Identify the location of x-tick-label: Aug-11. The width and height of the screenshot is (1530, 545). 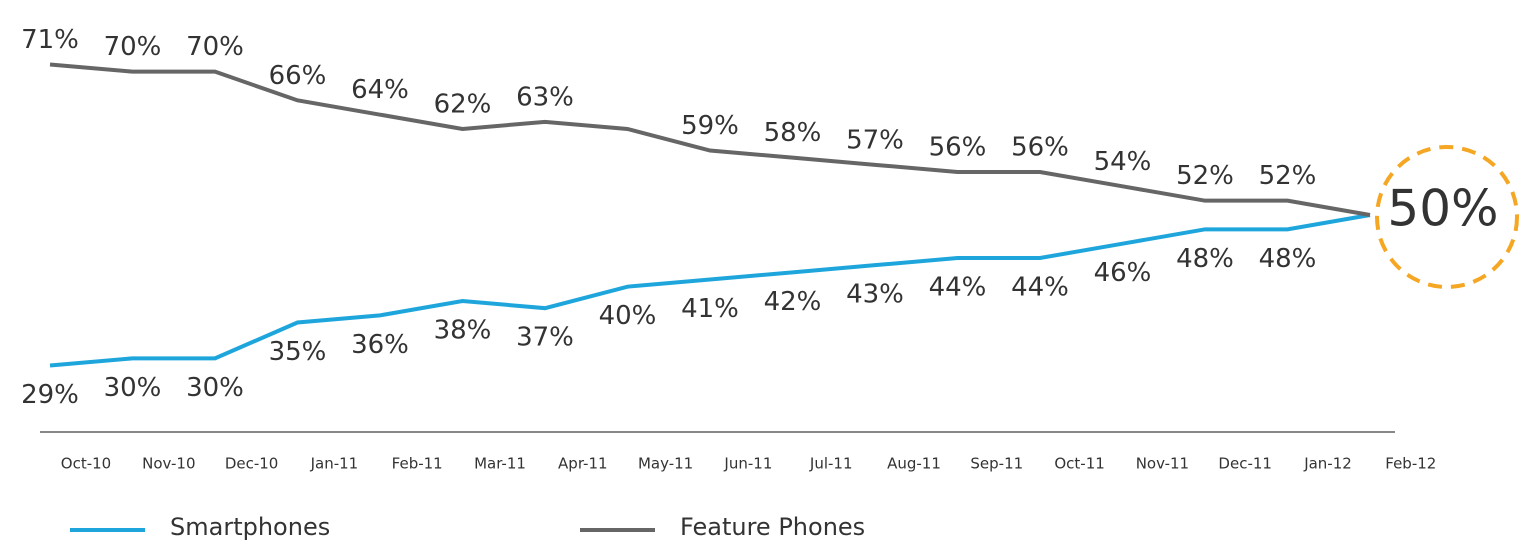
(914, 464).